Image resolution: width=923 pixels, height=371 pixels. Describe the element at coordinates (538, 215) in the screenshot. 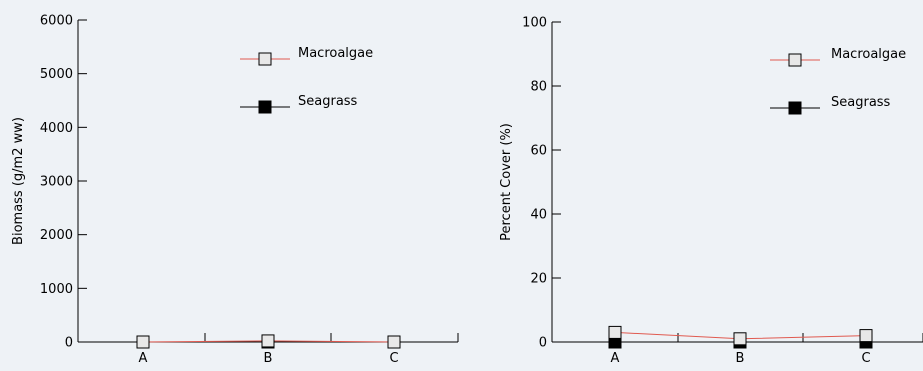

I see `right-y-tick-label: 40` at that location.